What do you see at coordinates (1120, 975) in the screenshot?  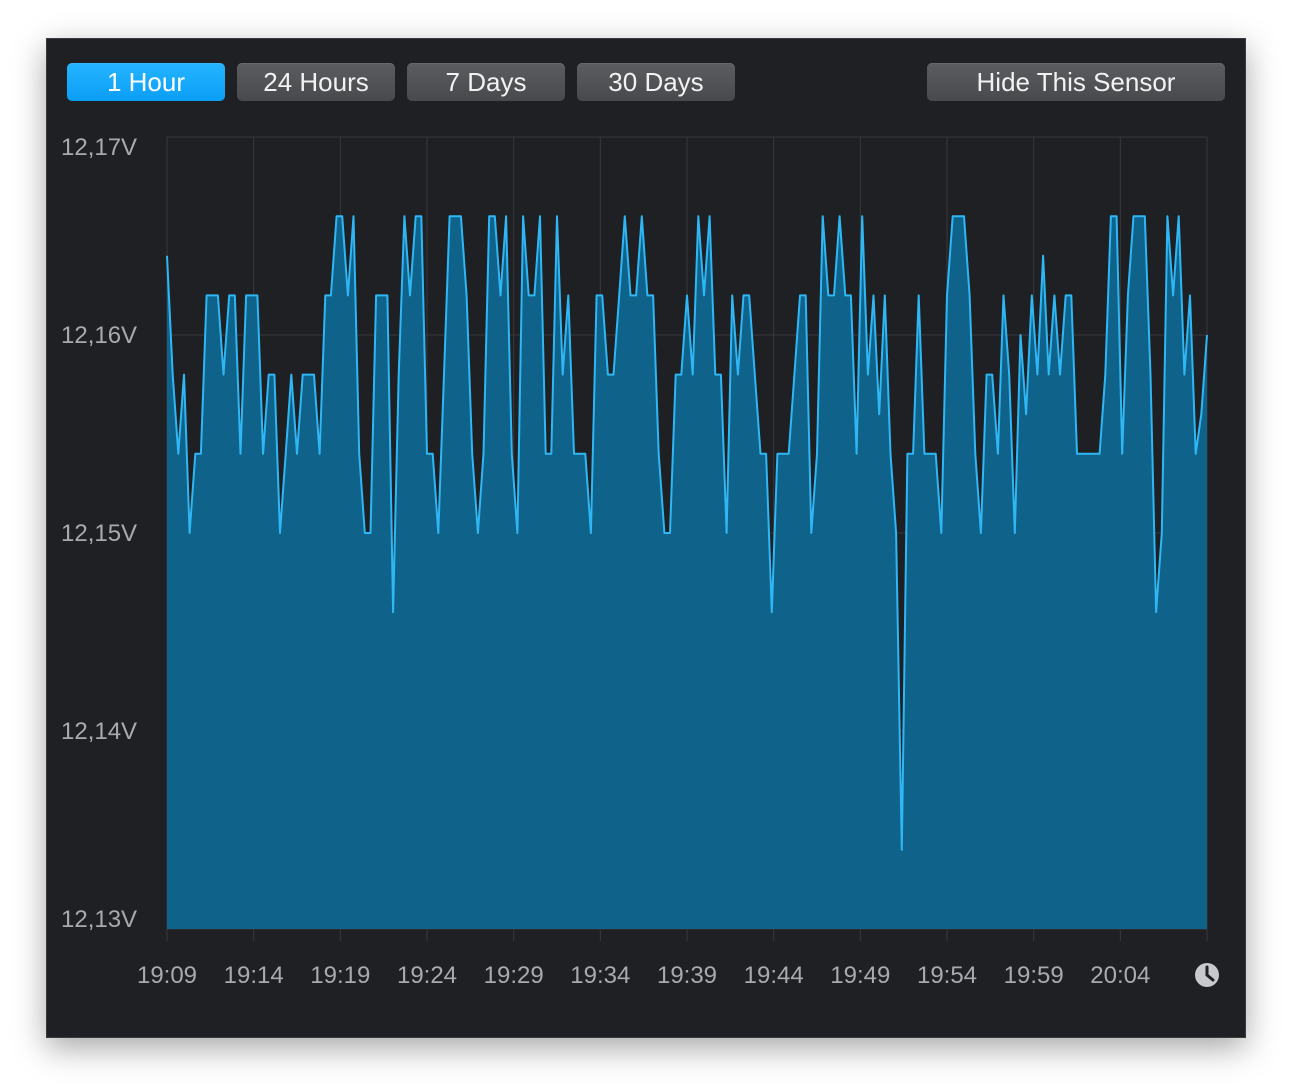 I see `x-tick-label: 20:04` at bounding box center [1120, 975].